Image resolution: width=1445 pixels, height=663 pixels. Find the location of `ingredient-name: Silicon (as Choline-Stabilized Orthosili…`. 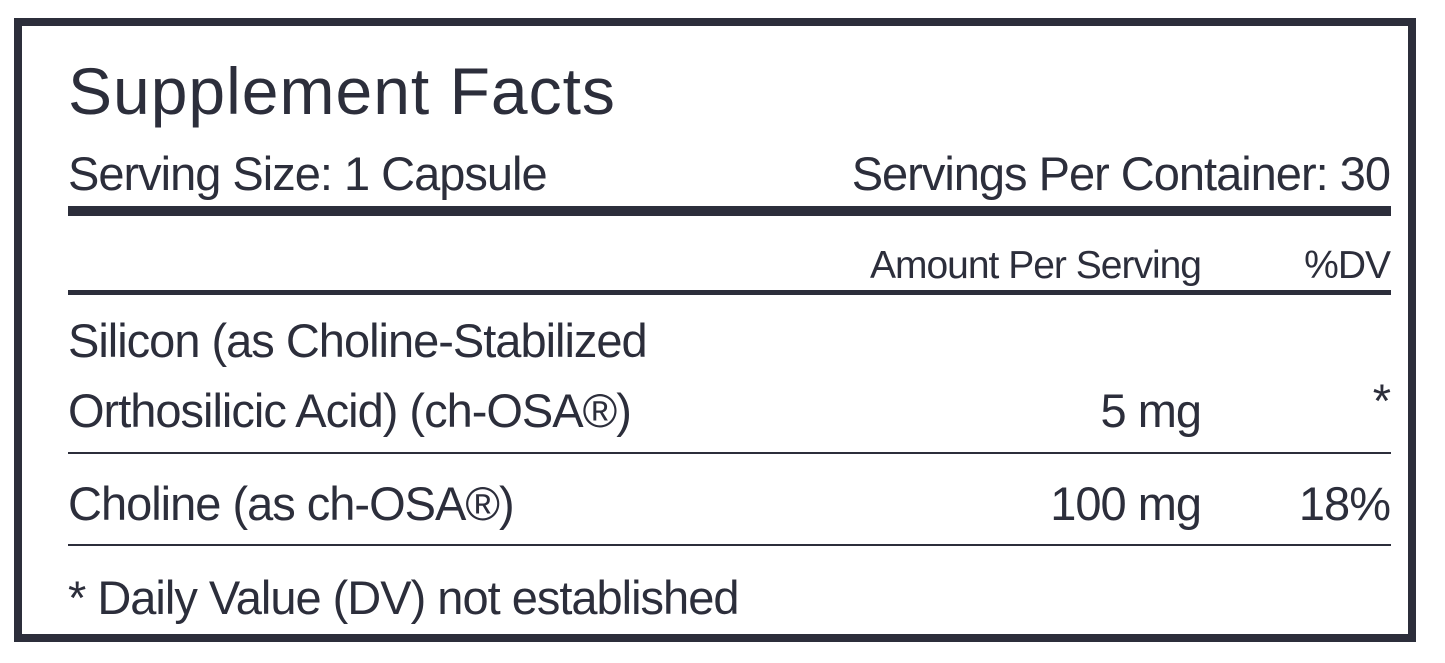

ingredient-name: Silicon (as Choline-Stabilized Orthosili… is located at coordinates (358, 375).